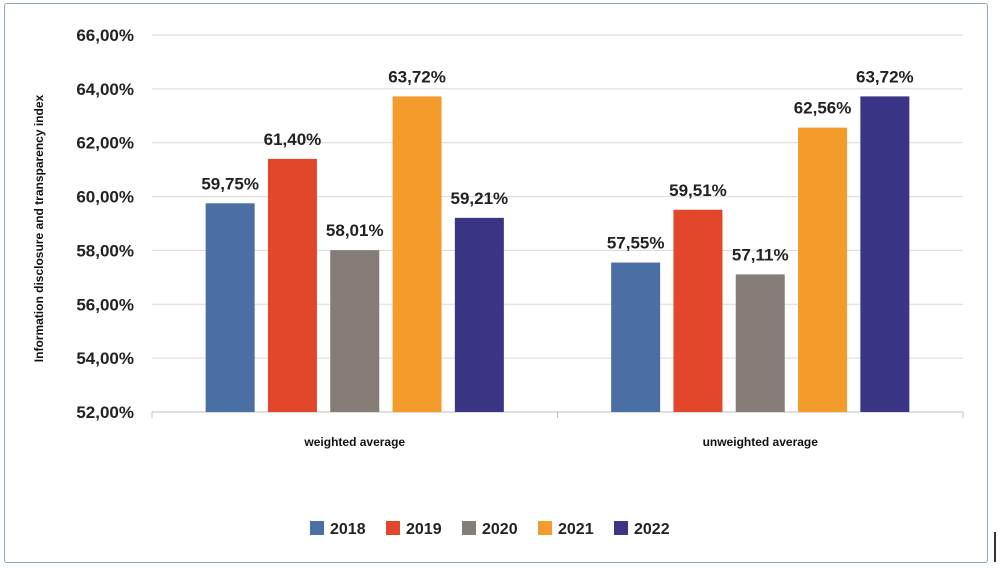 Image resolution: width=1000 pixels, height=571 pixels. Describe the element at coordinates (698, 190) in the screenshot. I see `data-label: 59,51%` at that location.